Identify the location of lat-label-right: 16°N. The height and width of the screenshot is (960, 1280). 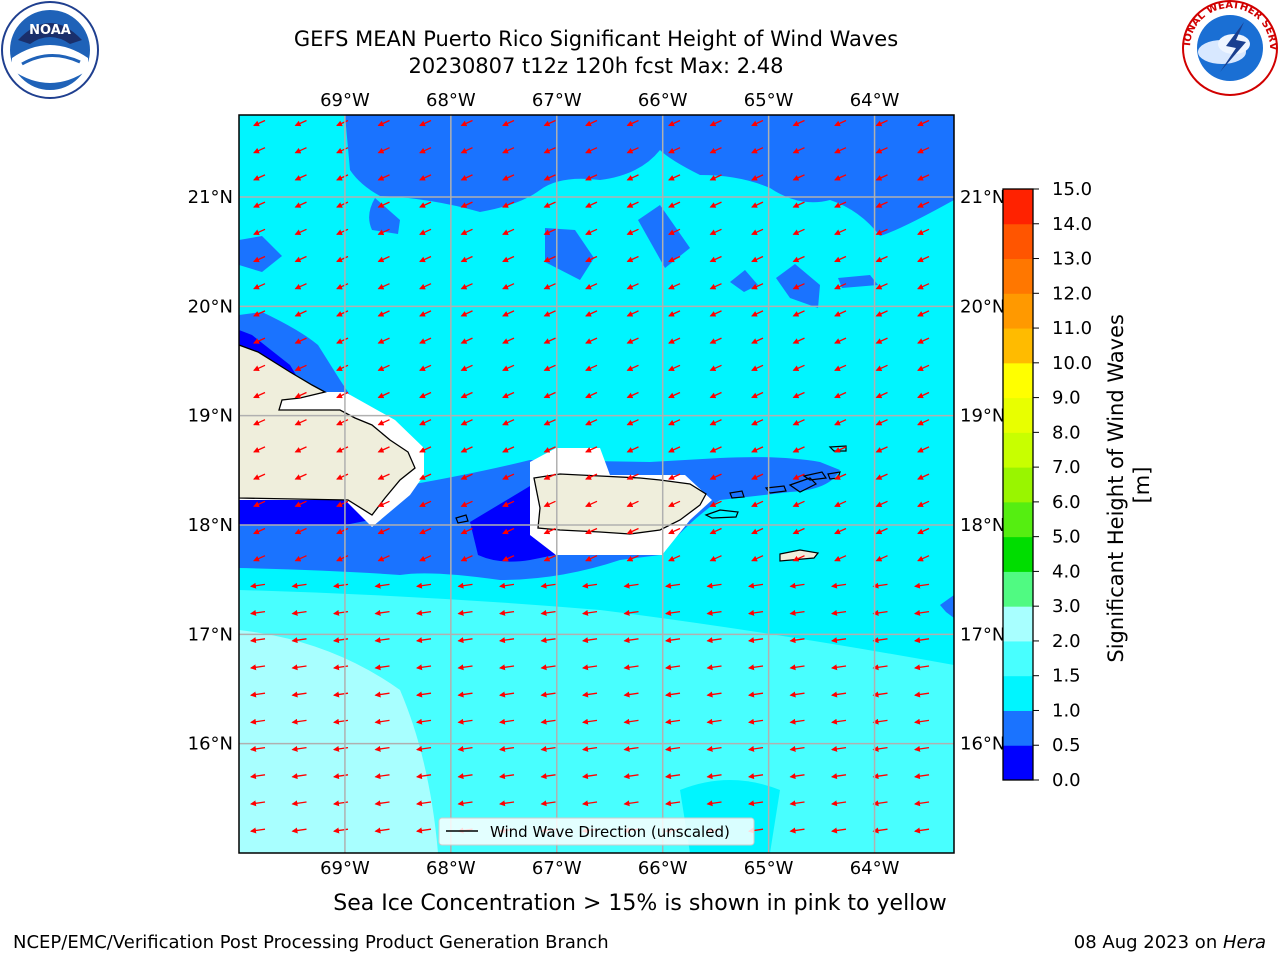
(982, 744).